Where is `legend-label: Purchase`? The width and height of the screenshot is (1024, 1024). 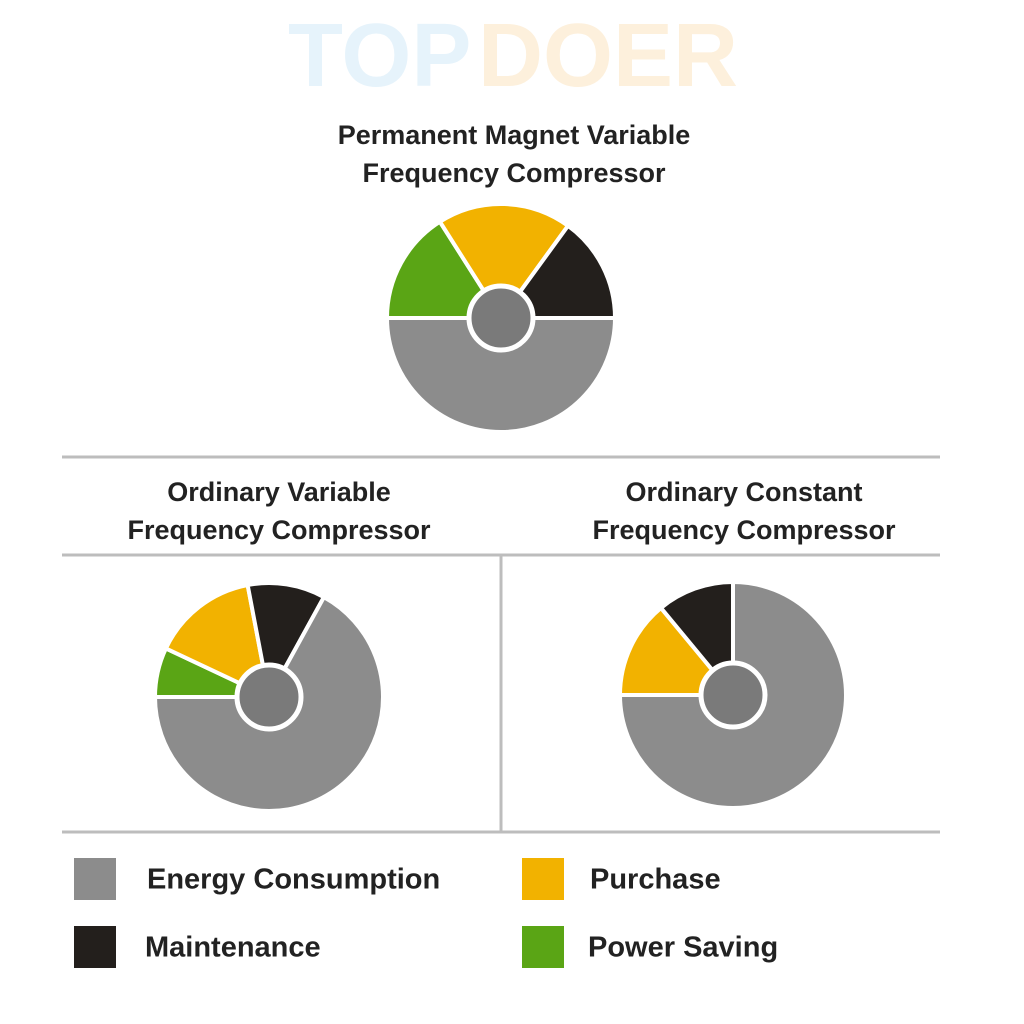
legend-label: Purchase is located at coordinates (655, 880).